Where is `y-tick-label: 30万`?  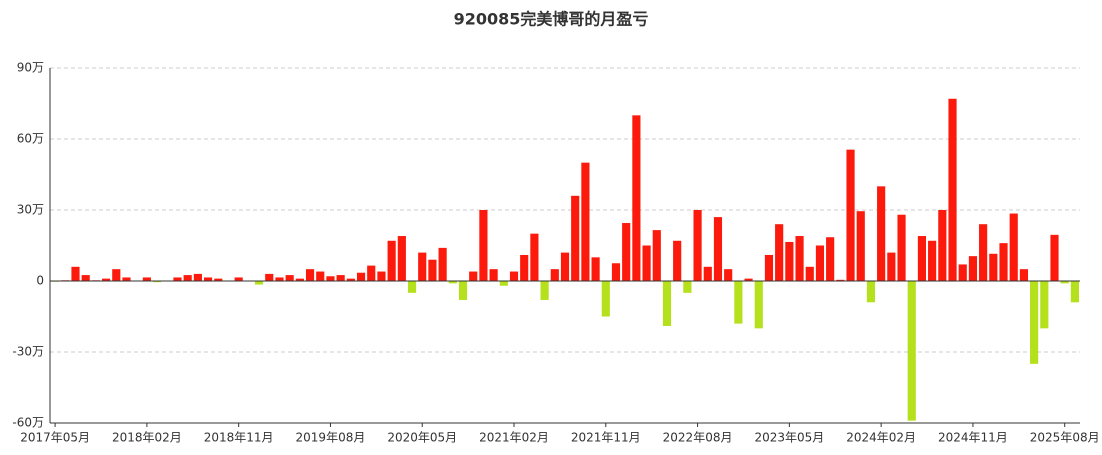 y-tick-label: 30万 is located at coordinates (30, 210).